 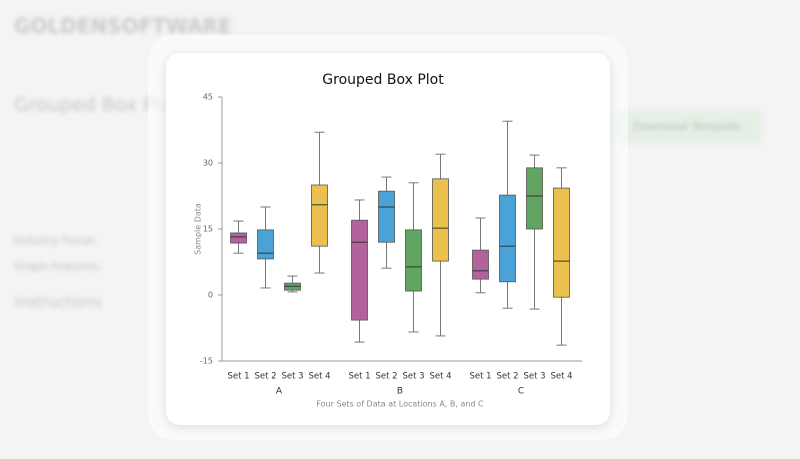 What do you see at coordinates (96, 105) in the screenshot?
I see `heading: Grouped Box Plot` at bounding box center [96, 105].